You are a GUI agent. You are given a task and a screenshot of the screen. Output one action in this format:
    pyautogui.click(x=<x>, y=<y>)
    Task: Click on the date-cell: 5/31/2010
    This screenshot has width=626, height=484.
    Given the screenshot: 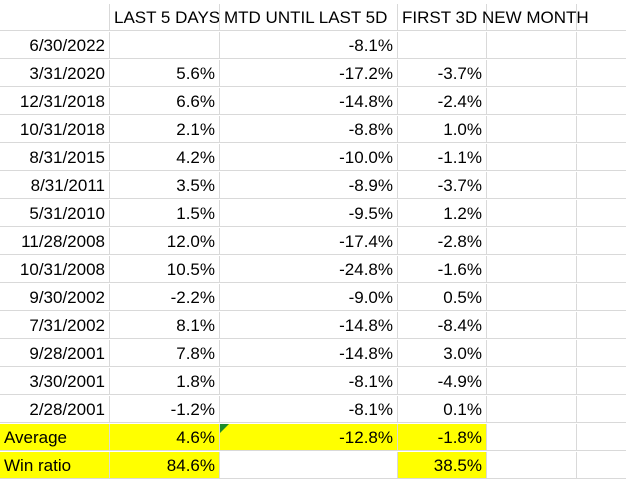 What is the action you would take?
    pyautogui.click(x=55, y=213)
    